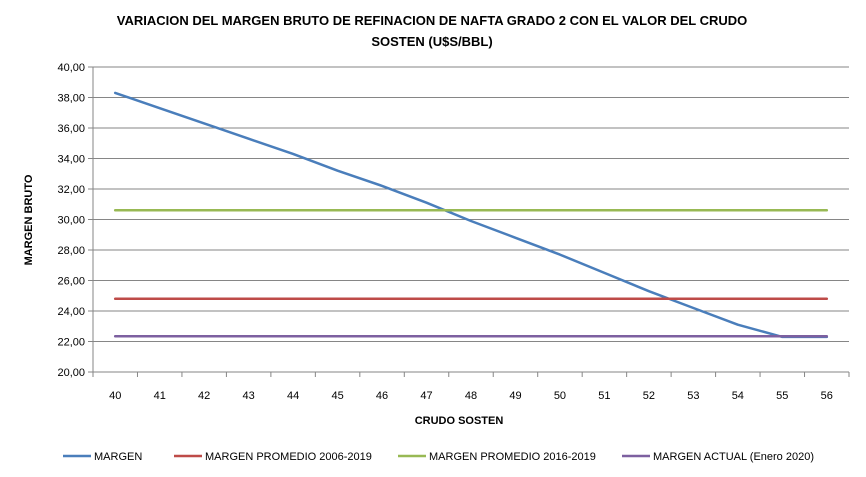 The width and height of the screenshot is (866, 477). Describe the element at coordinates (459, 421) in the screenshot. I see `x-axis-title: CRUDO SOSTEN` at that location.